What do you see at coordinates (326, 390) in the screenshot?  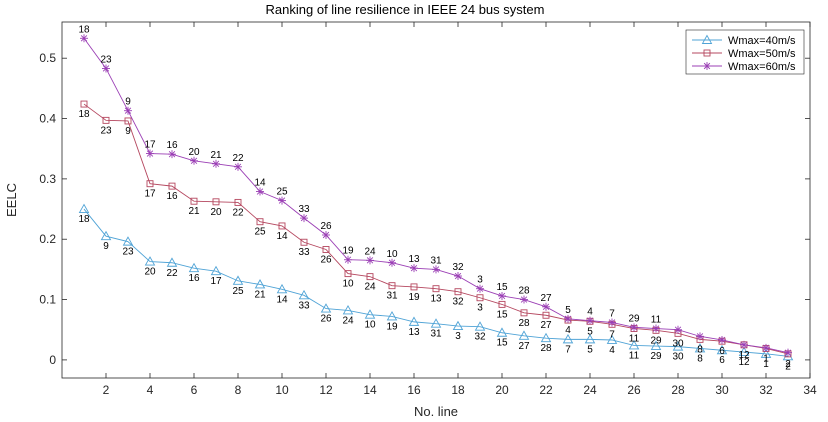 I see `x-tick-label: 12` at bounding box center [326, 390].